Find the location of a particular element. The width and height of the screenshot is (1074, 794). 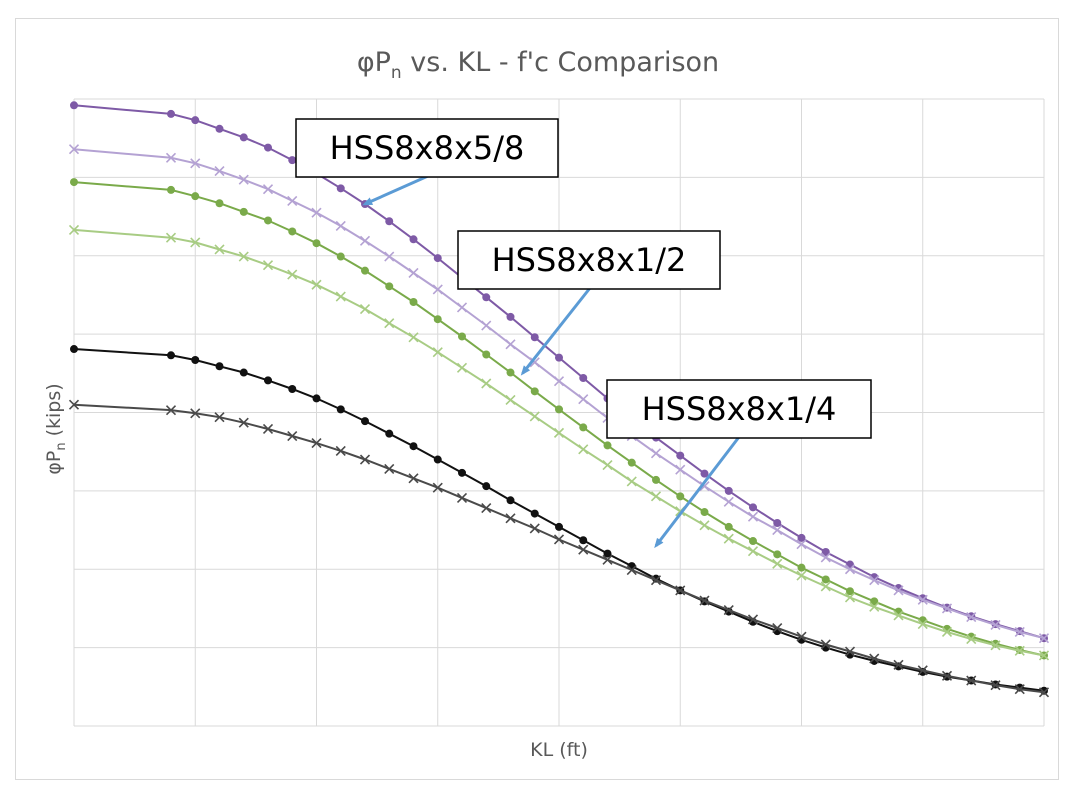

chart-title-rest: vs. KL - f'c Comparison is located at coordinates (560, 62).